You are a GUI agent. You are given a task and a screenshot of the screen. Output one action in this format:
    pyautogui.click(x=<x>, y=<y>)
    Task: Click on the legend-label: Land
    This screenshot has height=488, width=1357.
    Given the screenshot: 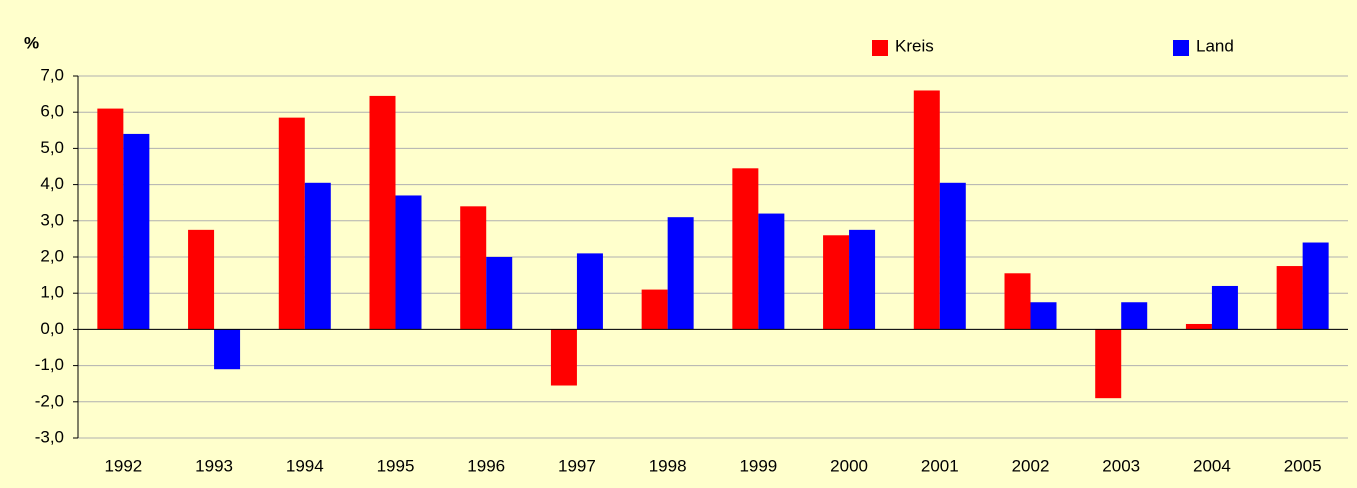 What is the action you would take?
    pyautogui.click(x=1215, y=45)
    